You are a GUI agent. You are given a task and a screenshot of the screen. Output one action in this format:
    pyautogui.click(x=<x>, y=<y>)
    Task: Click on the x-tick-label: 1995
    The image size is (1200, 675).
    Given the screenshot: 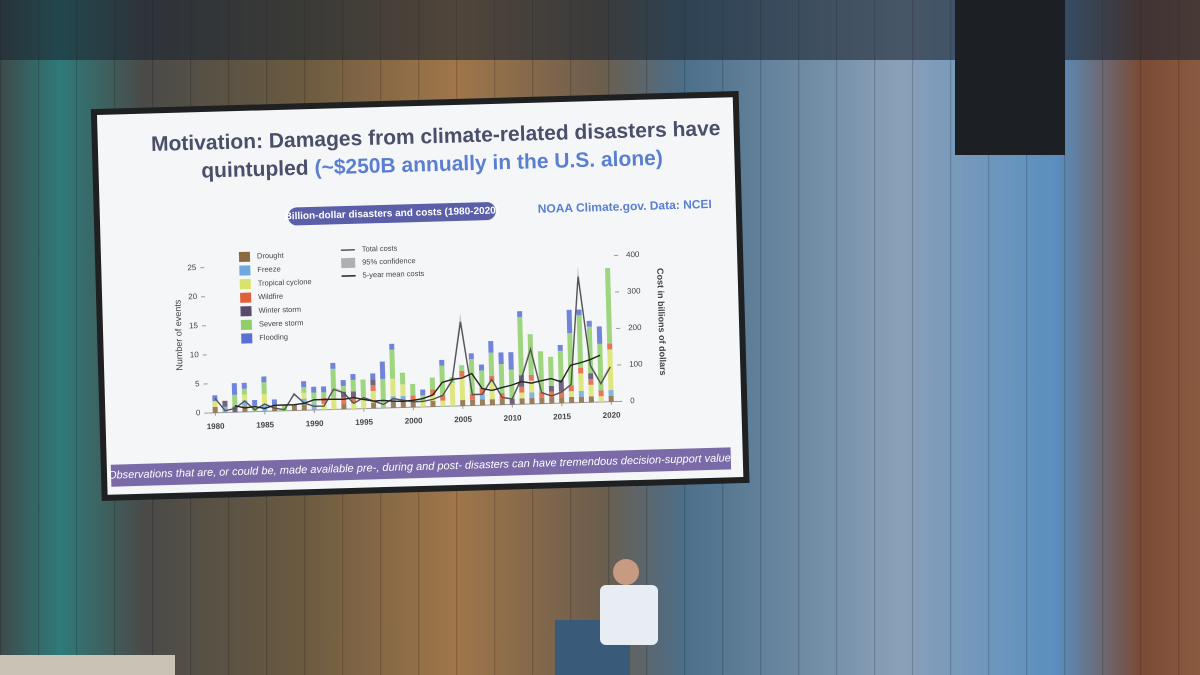 What is the action you would take?
    pyautogui.click(x=364, y=422)
    